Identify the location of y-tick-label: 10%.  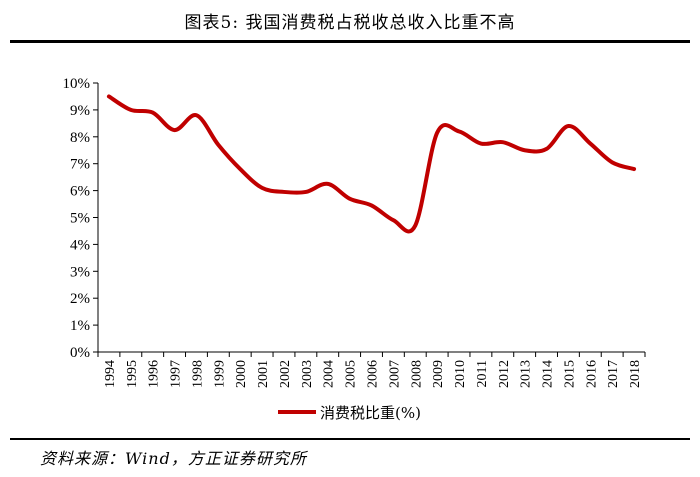
(77, 84).